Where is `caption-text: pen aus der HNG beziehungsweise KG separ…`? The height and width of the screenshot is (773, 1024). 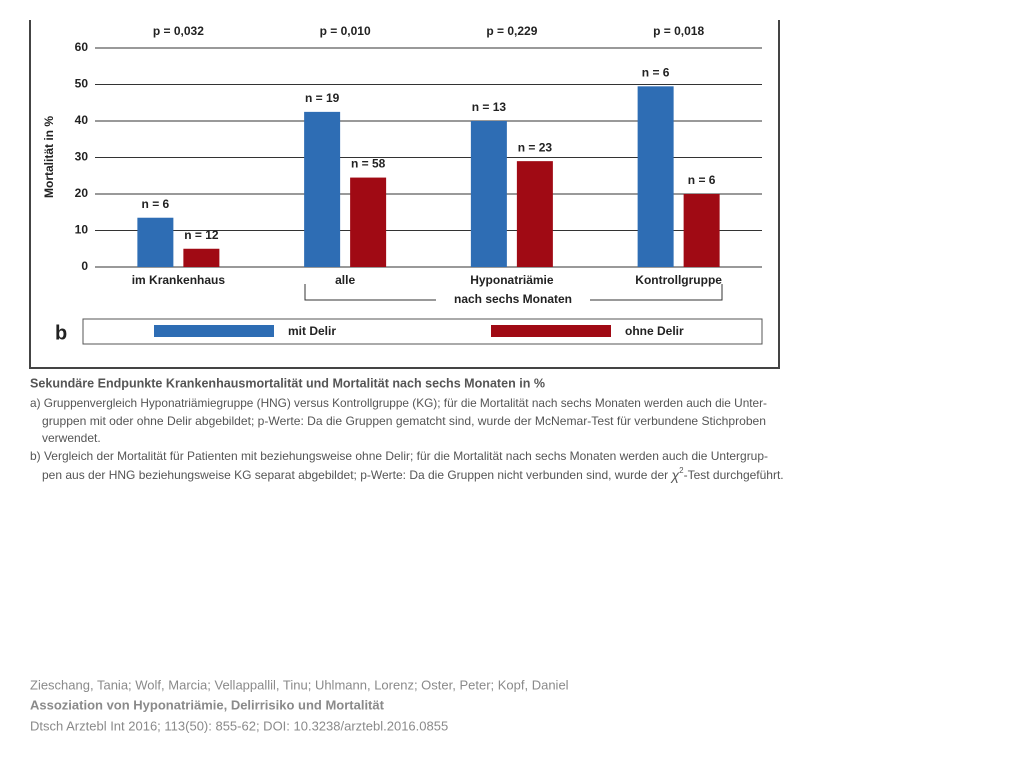 caption-text: pen aus der HNG beziehungsweise KG separ… is located at coordinates (356, 475).